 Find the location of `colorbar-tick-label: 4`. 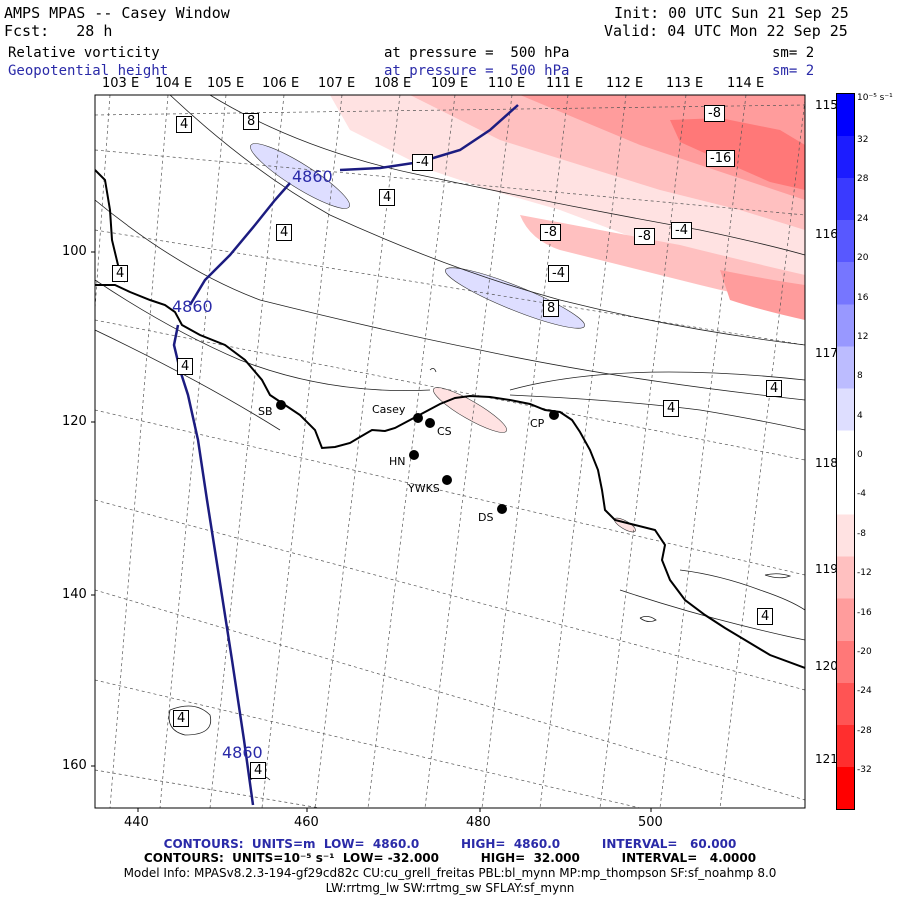

colorbar-tick-label: 4 is located at coordinates (860, 415).